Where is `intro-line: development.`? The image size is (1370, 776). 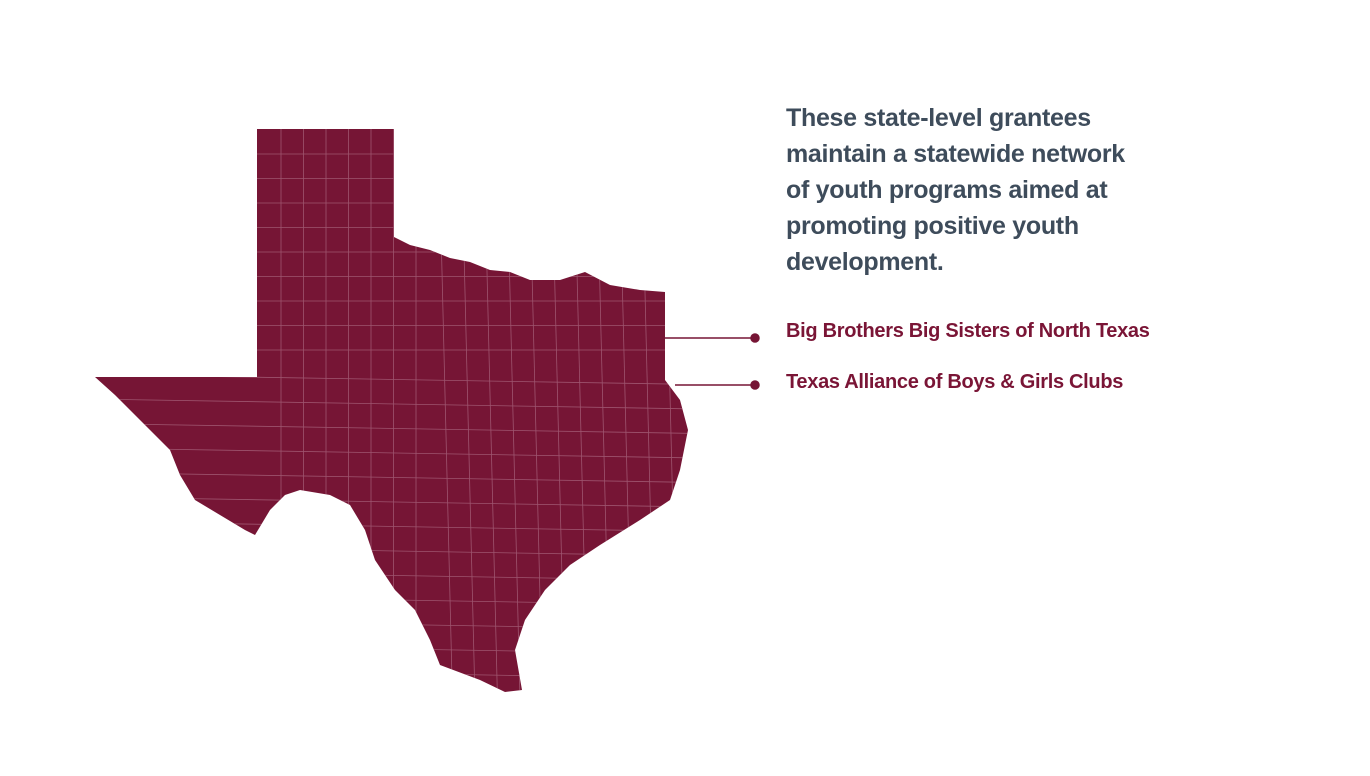 intro-line: development. is located at coordinates (865, 262).